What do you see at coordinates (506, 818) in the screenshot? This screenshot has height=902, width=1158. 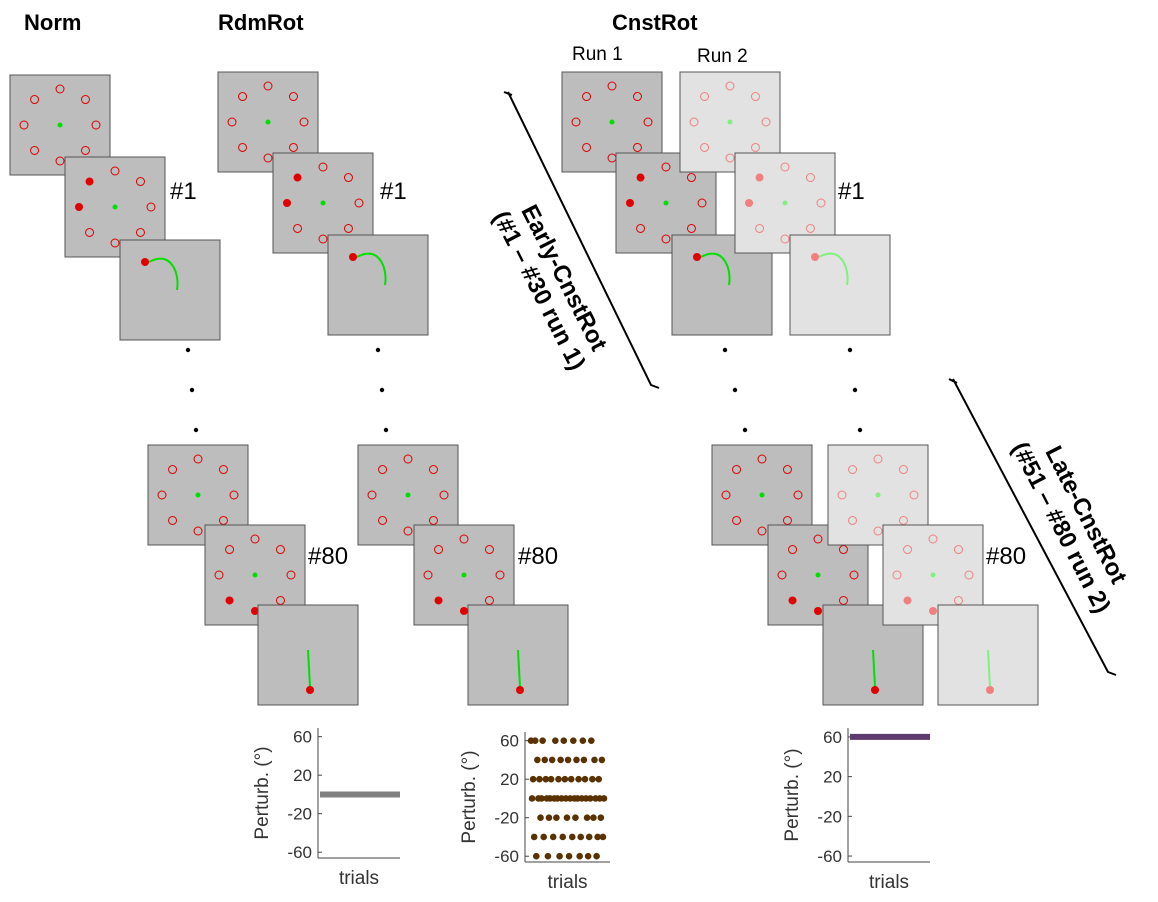 I see `y-tick-label: -20` at bounding box center [506, 818].